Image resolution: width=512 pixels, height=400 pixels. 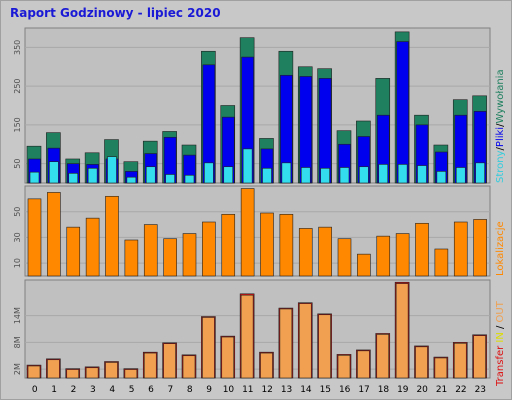 What do you see at coordinates (112, 390) in the screenshot?
I see `xtick-4: 4` at bounding box center [112, 390].